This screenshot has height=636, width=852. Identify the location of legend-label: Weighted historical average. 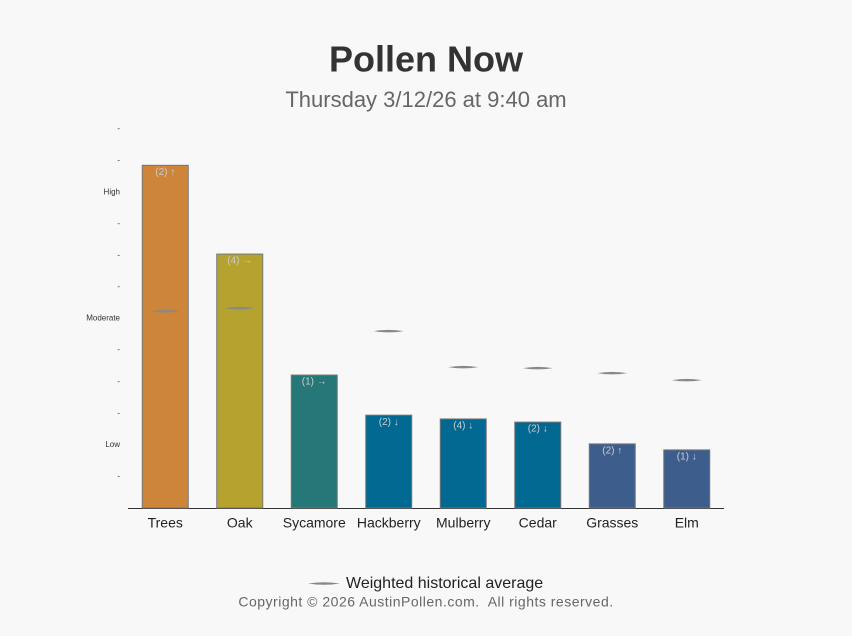
(444, 583).